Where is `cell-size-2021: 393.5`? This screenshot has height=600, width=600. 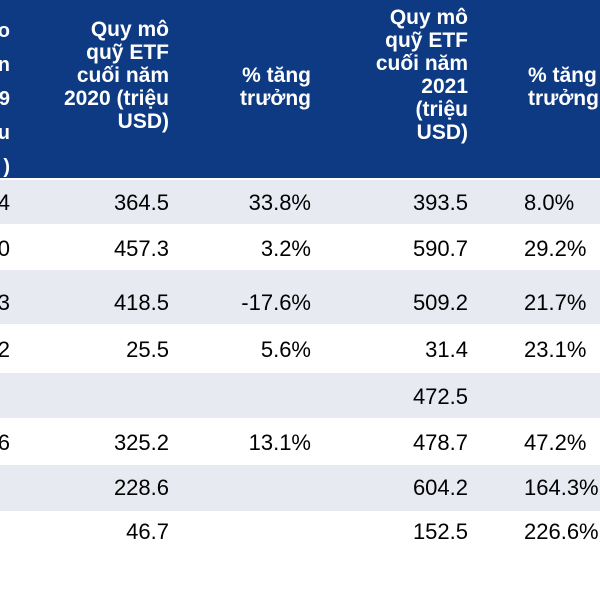 cell-size-2021: 393.5 is located at coordinates (440, 202).